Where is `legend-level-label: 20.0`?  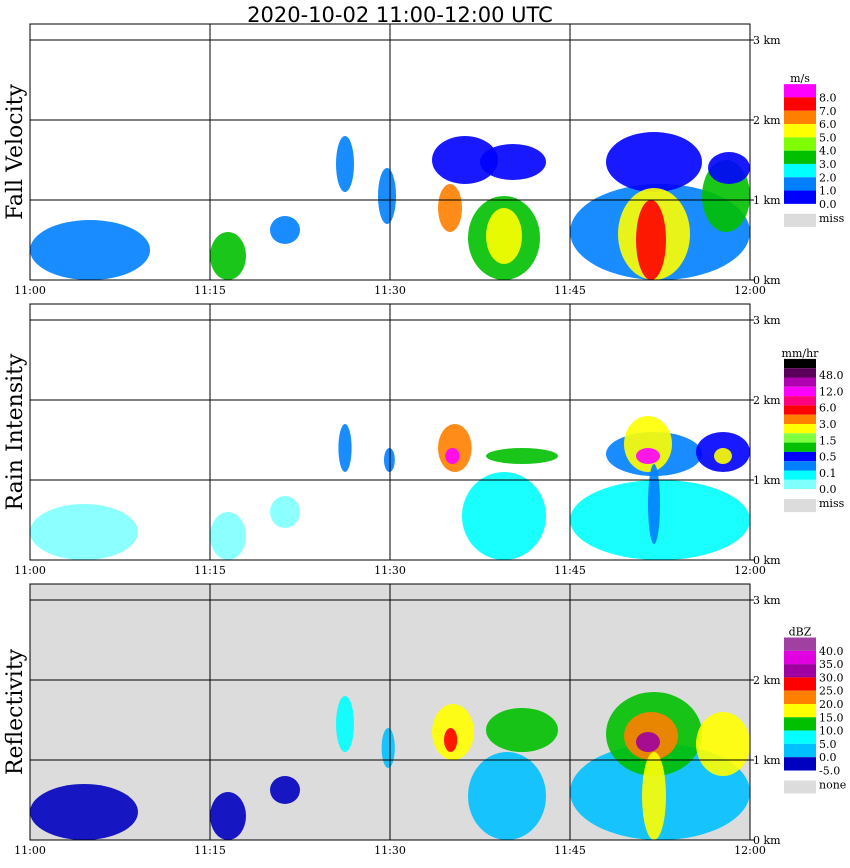 legend-level-label: 20.0 is located at coordinates (831, 704).